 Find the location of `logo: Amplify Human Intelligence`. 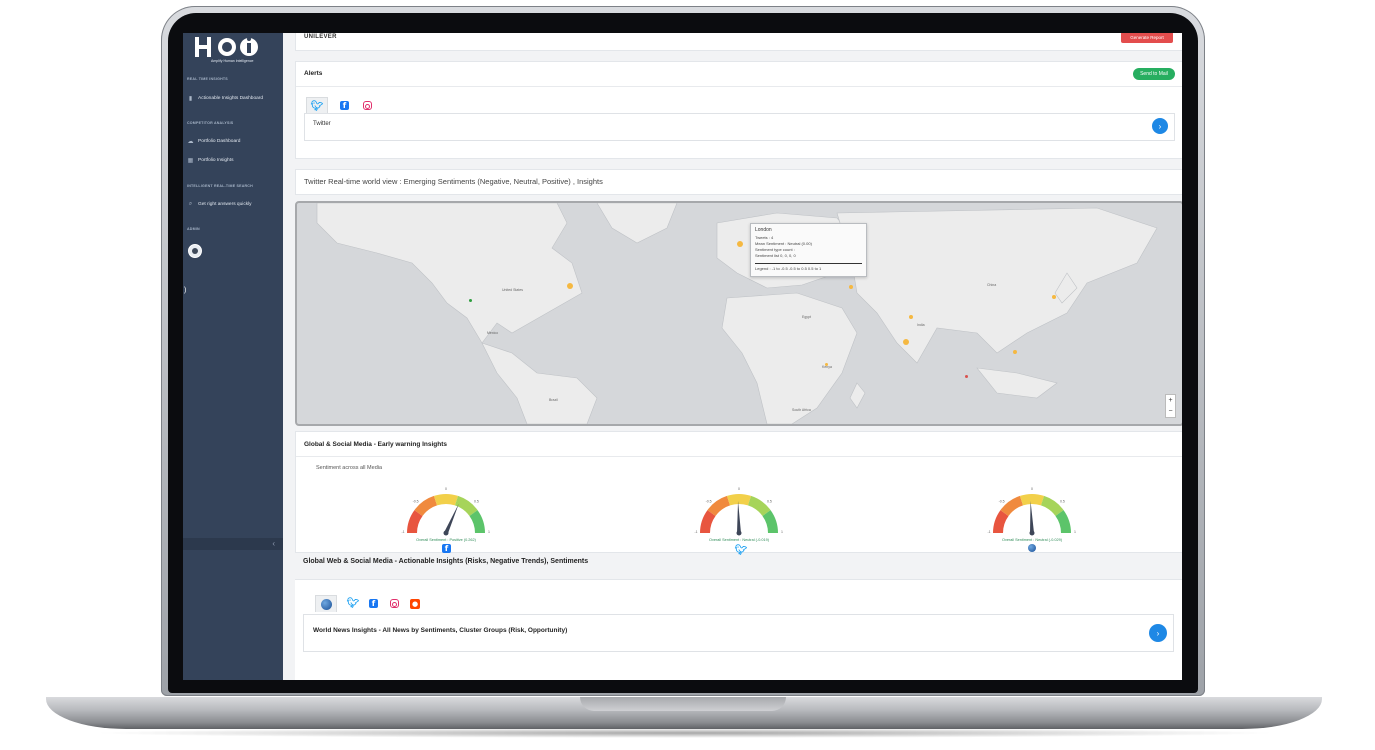

logo: Amplify Human Intelligence is located at coordinates (233, 48).